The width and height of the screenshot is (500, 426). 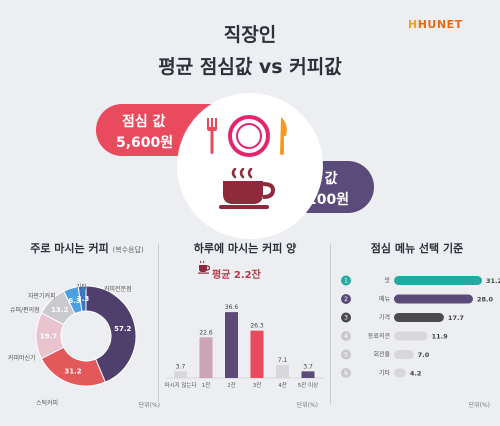 What do you see at coordinates (384, 318) in the screenshot?
I see `bar-category: 가격` at bounding box center [384, 318].